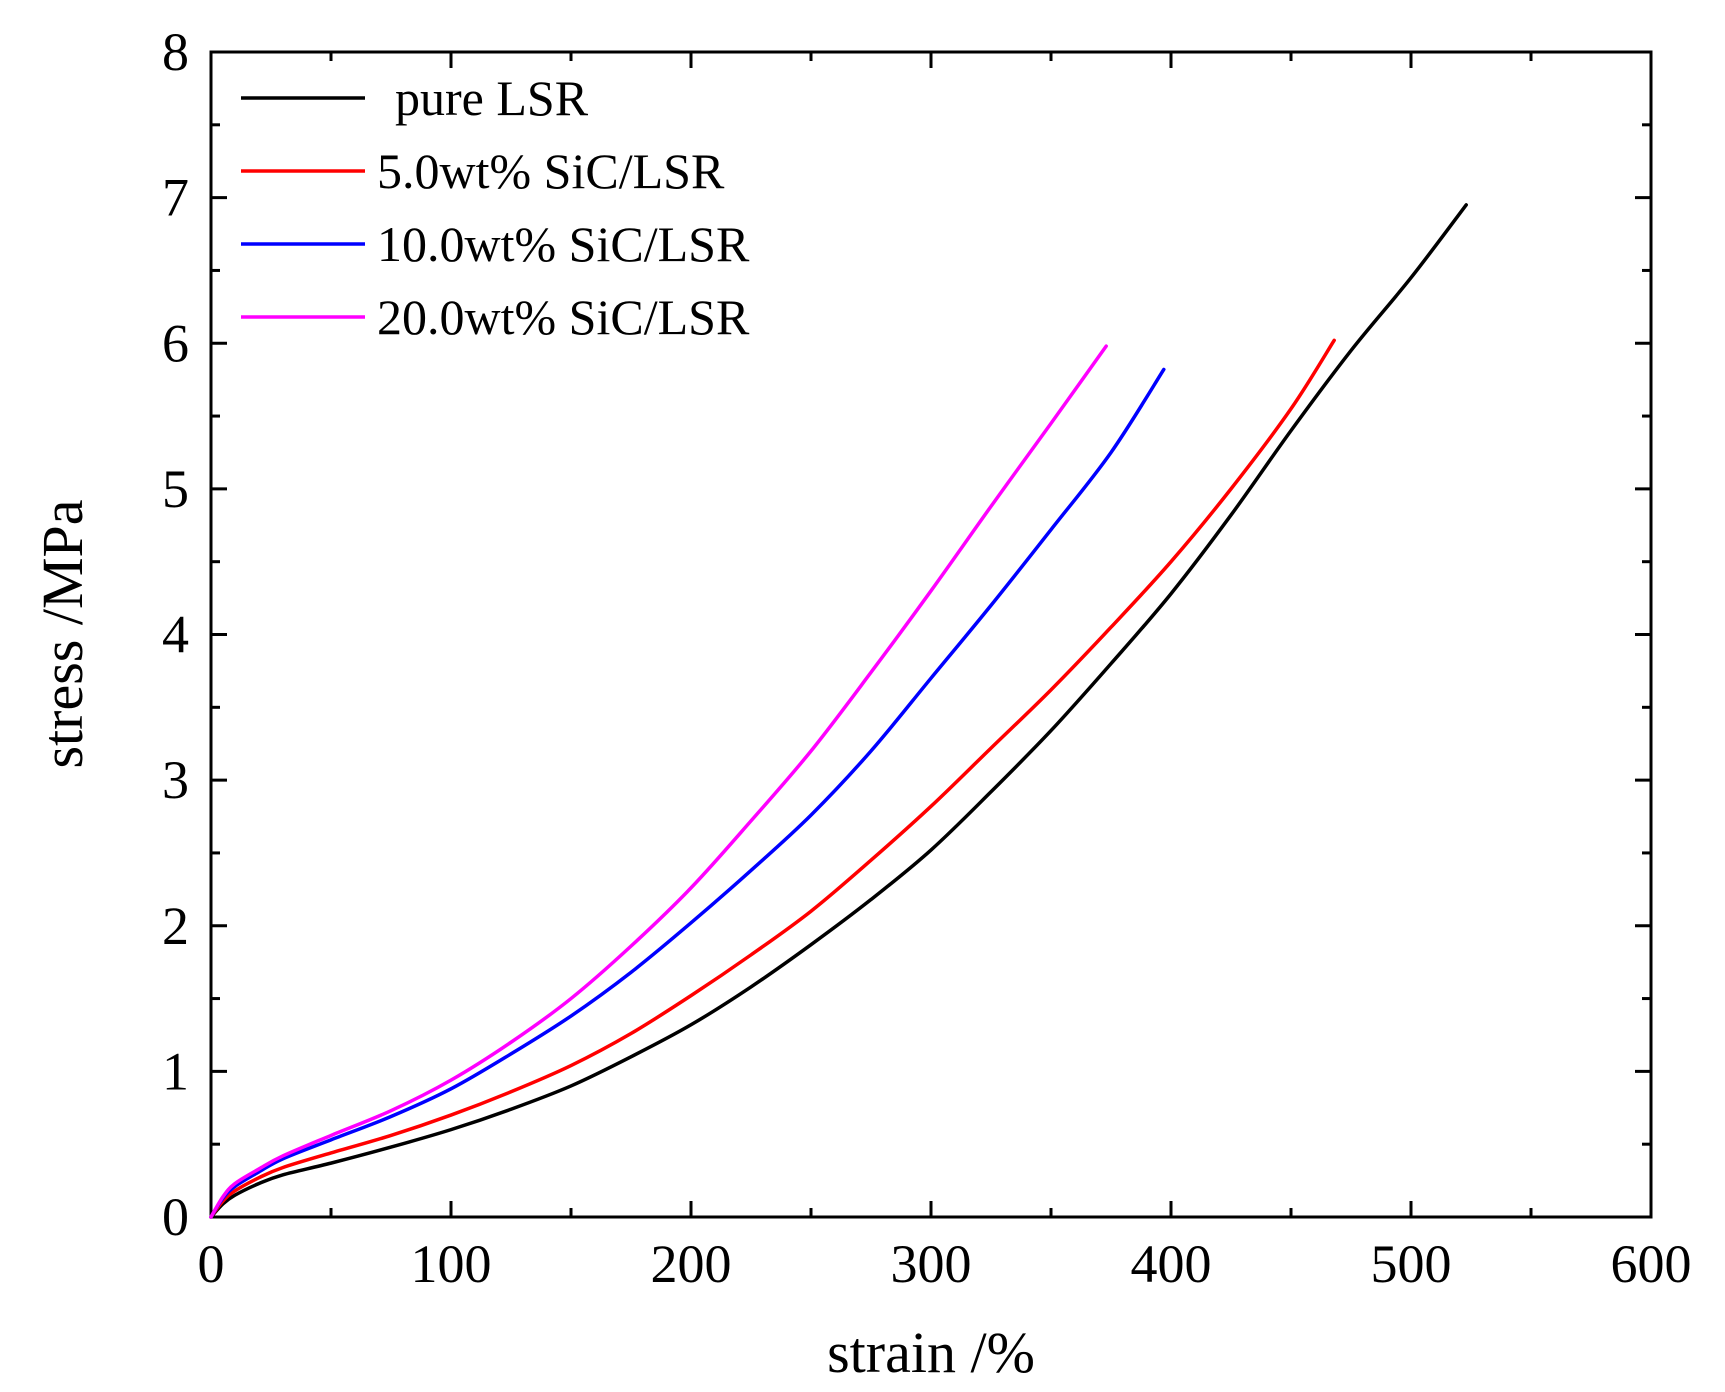 The image size is (1725, 1392). Describe the element at coordinates (563, 317) in the screenshot. I see `legend-label-4: 20.0wt% SiC/LSR` at that location.